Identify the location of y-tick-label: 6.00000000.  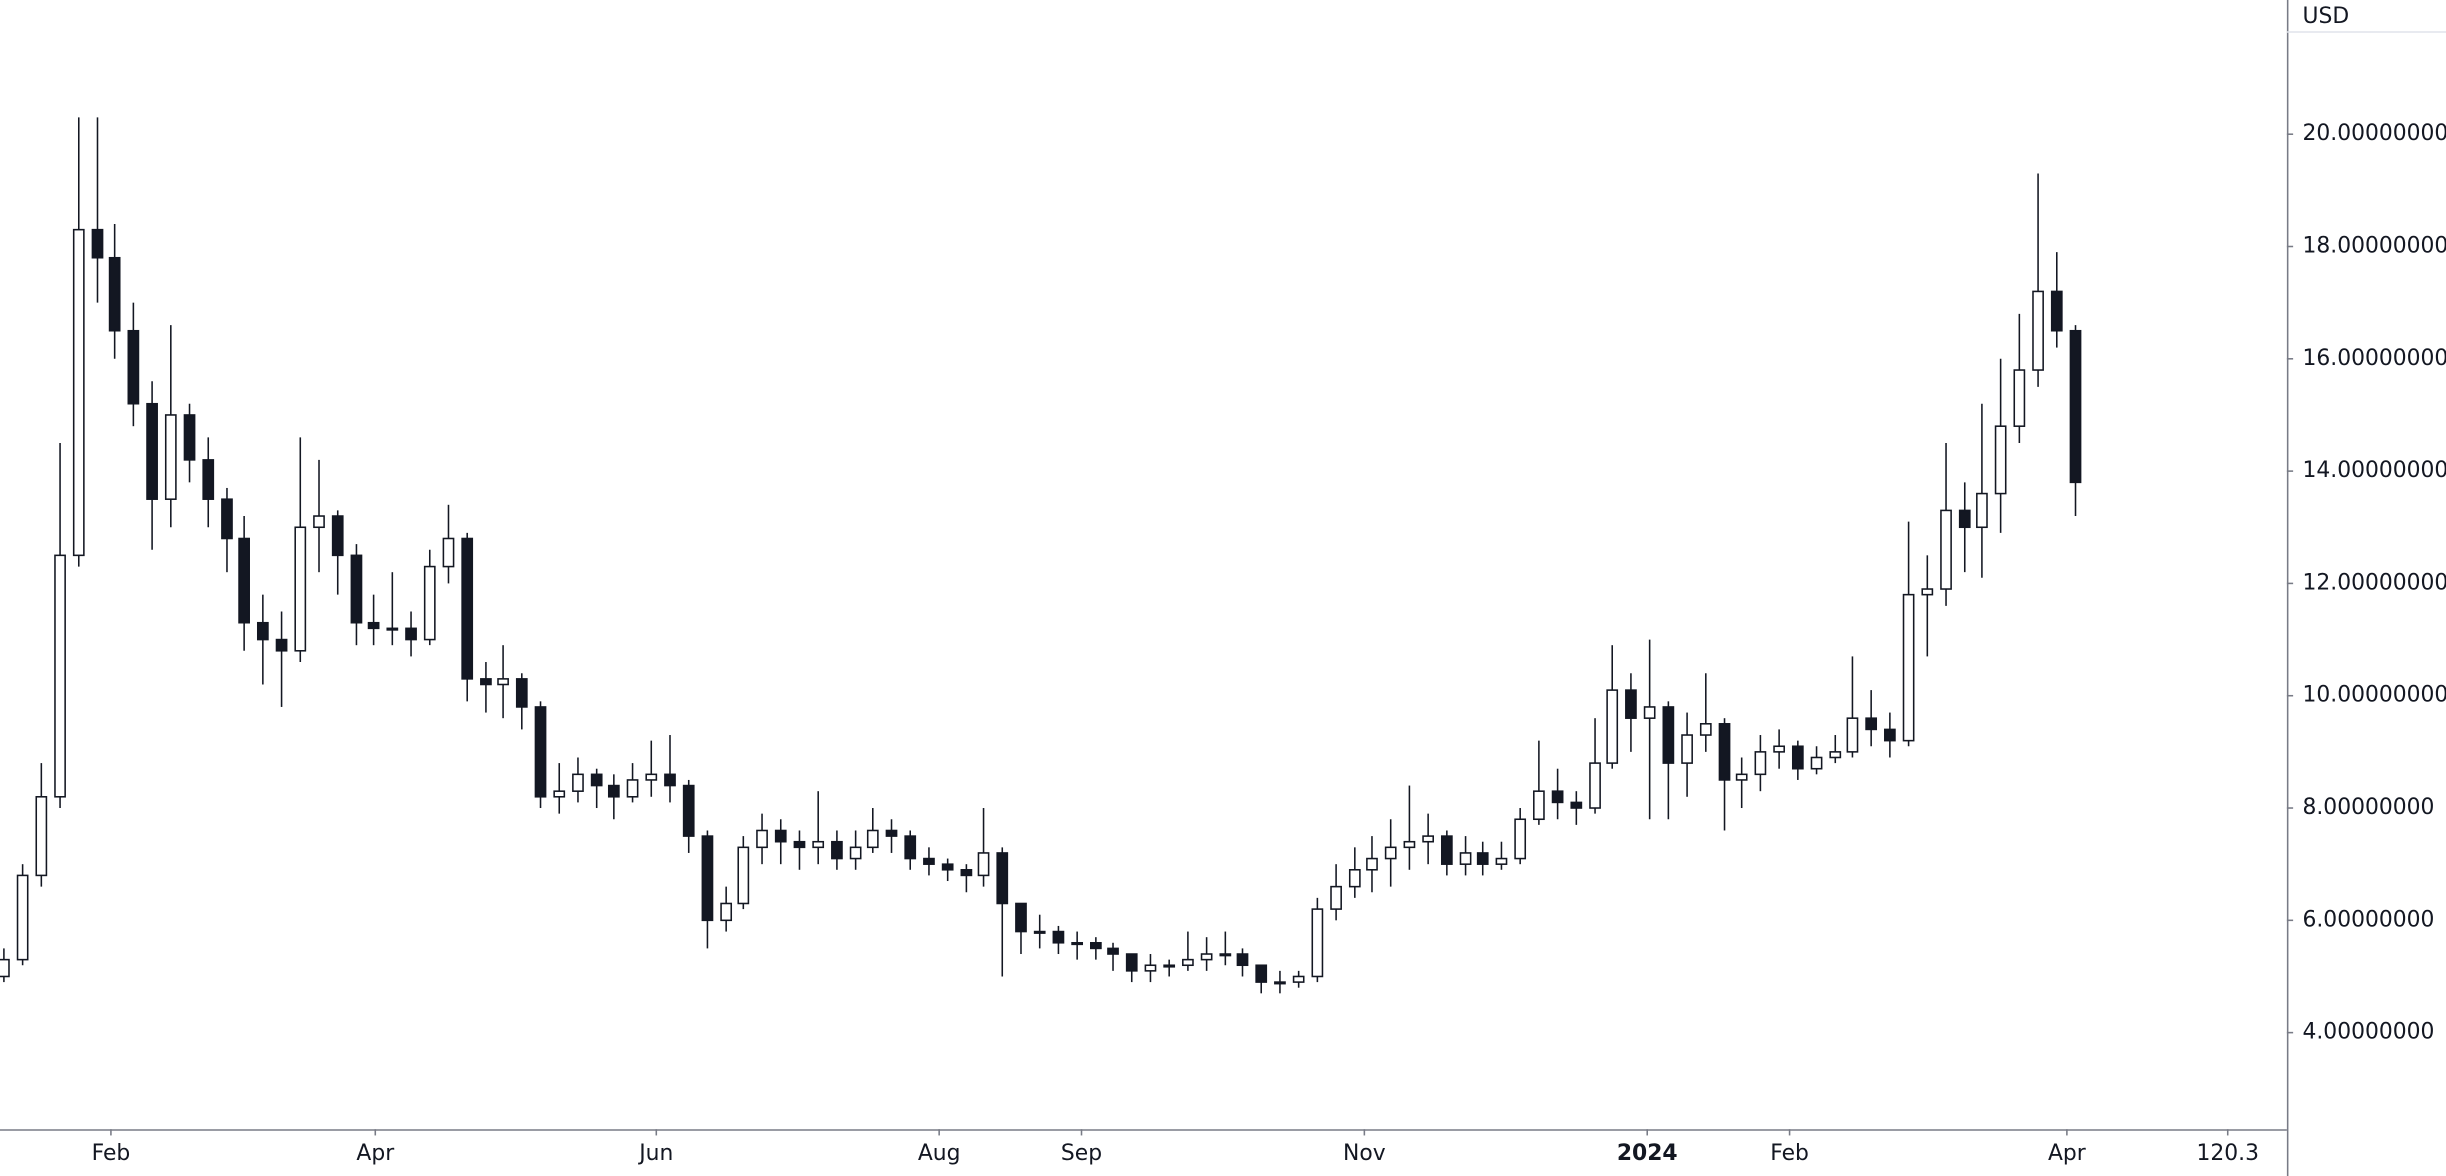
(2368, 919).